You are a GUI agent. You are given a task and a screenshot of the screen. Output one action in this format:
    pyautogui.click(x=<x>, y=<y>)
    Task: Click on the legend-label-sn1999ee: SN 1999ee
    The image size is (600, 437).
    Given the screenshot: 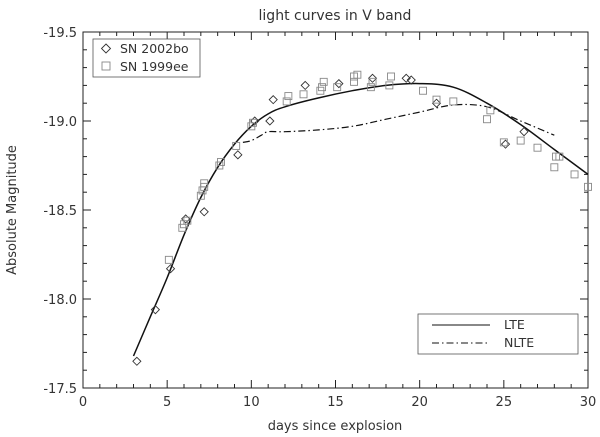 What is the action you would take?
    pyautogui.click(x=154, y=66)
    